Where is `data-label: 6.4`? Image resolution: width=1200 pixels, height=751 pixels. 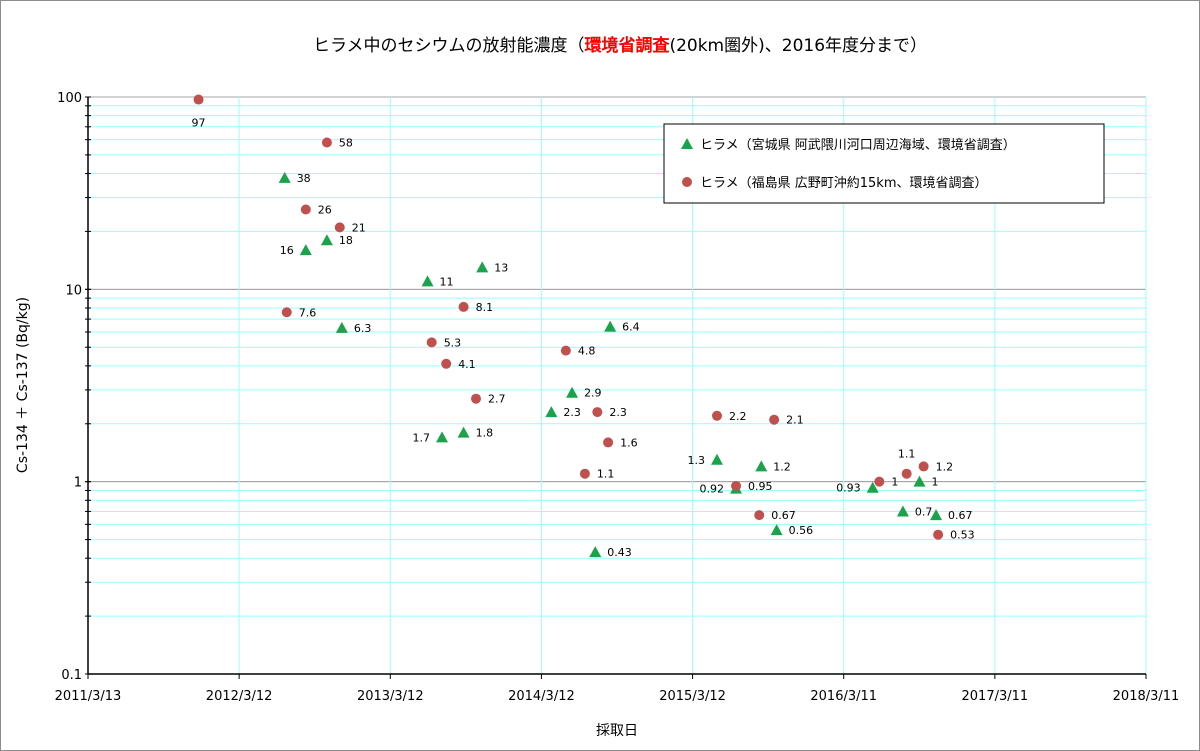 data-label: 6.4 is located at coordinates (631, 327).